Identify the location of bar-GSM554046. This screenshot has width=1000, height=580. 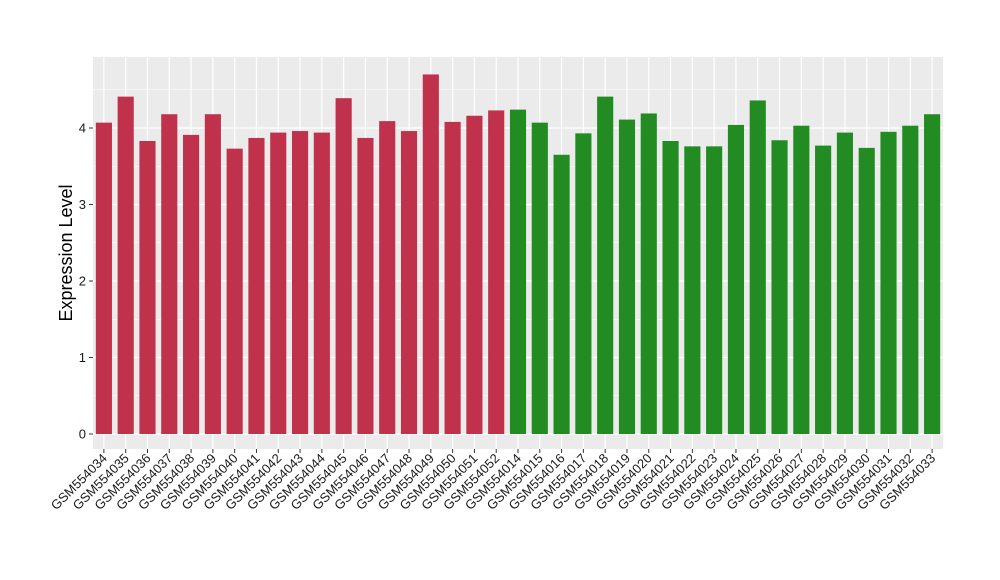
(365, 285).